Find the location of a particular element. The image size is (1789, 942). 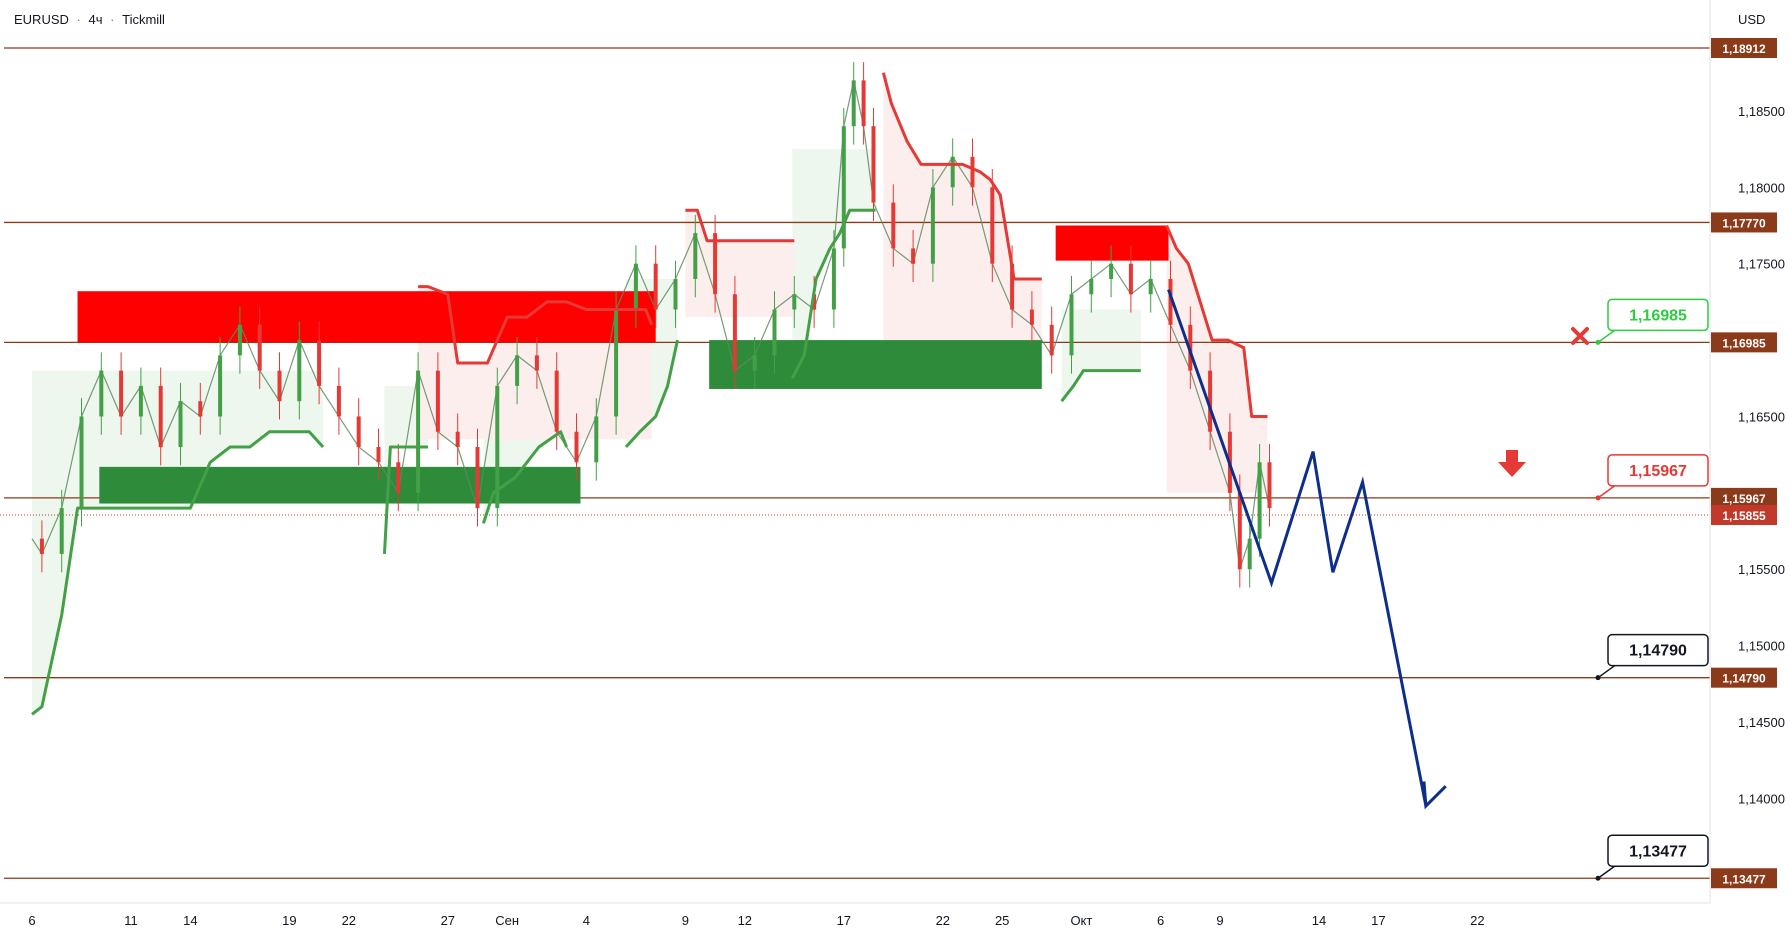

currency-label: USD is located at coordinates (1751, 19).